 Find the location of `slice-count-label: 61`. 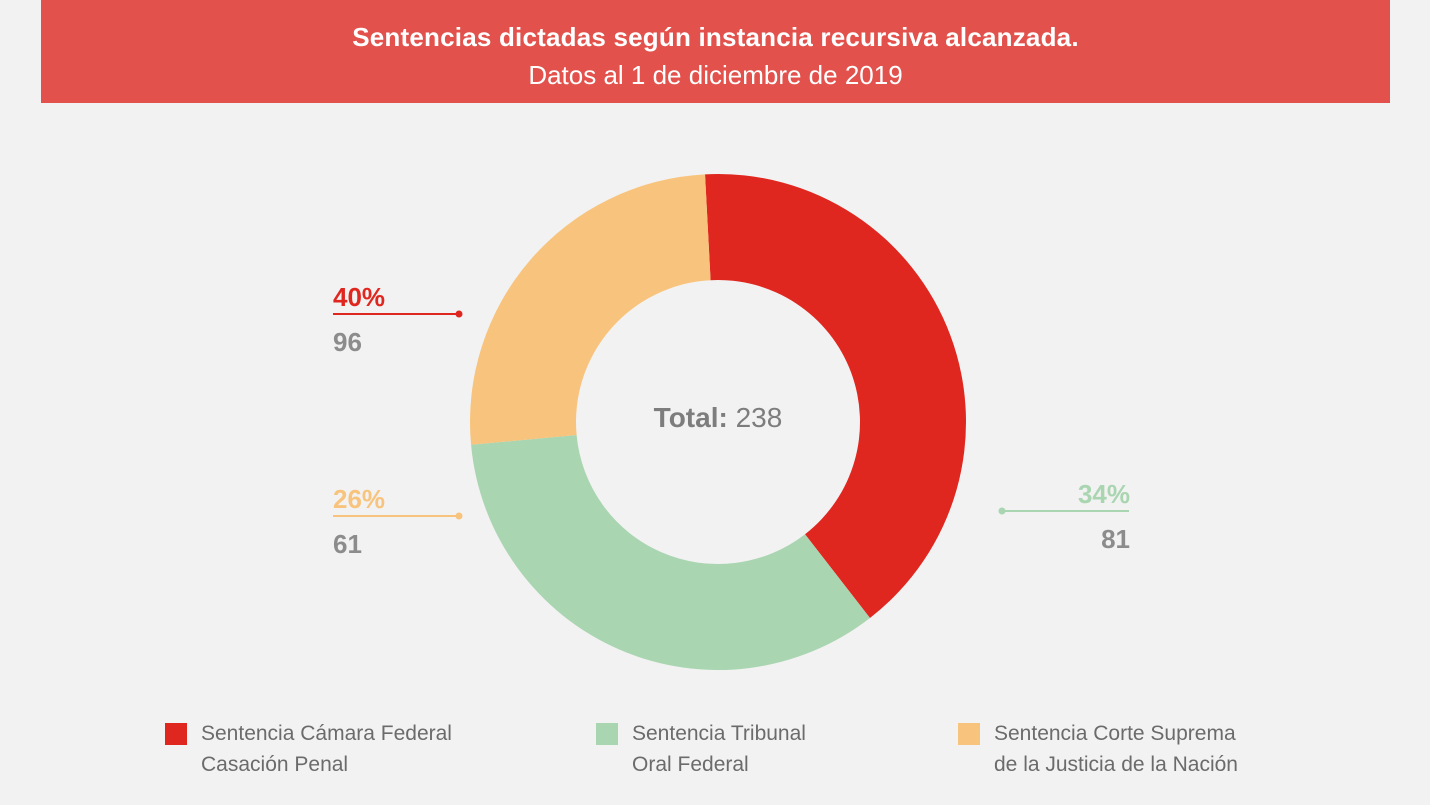

slice-count-label: 61 is located at coordinates (347, 544).